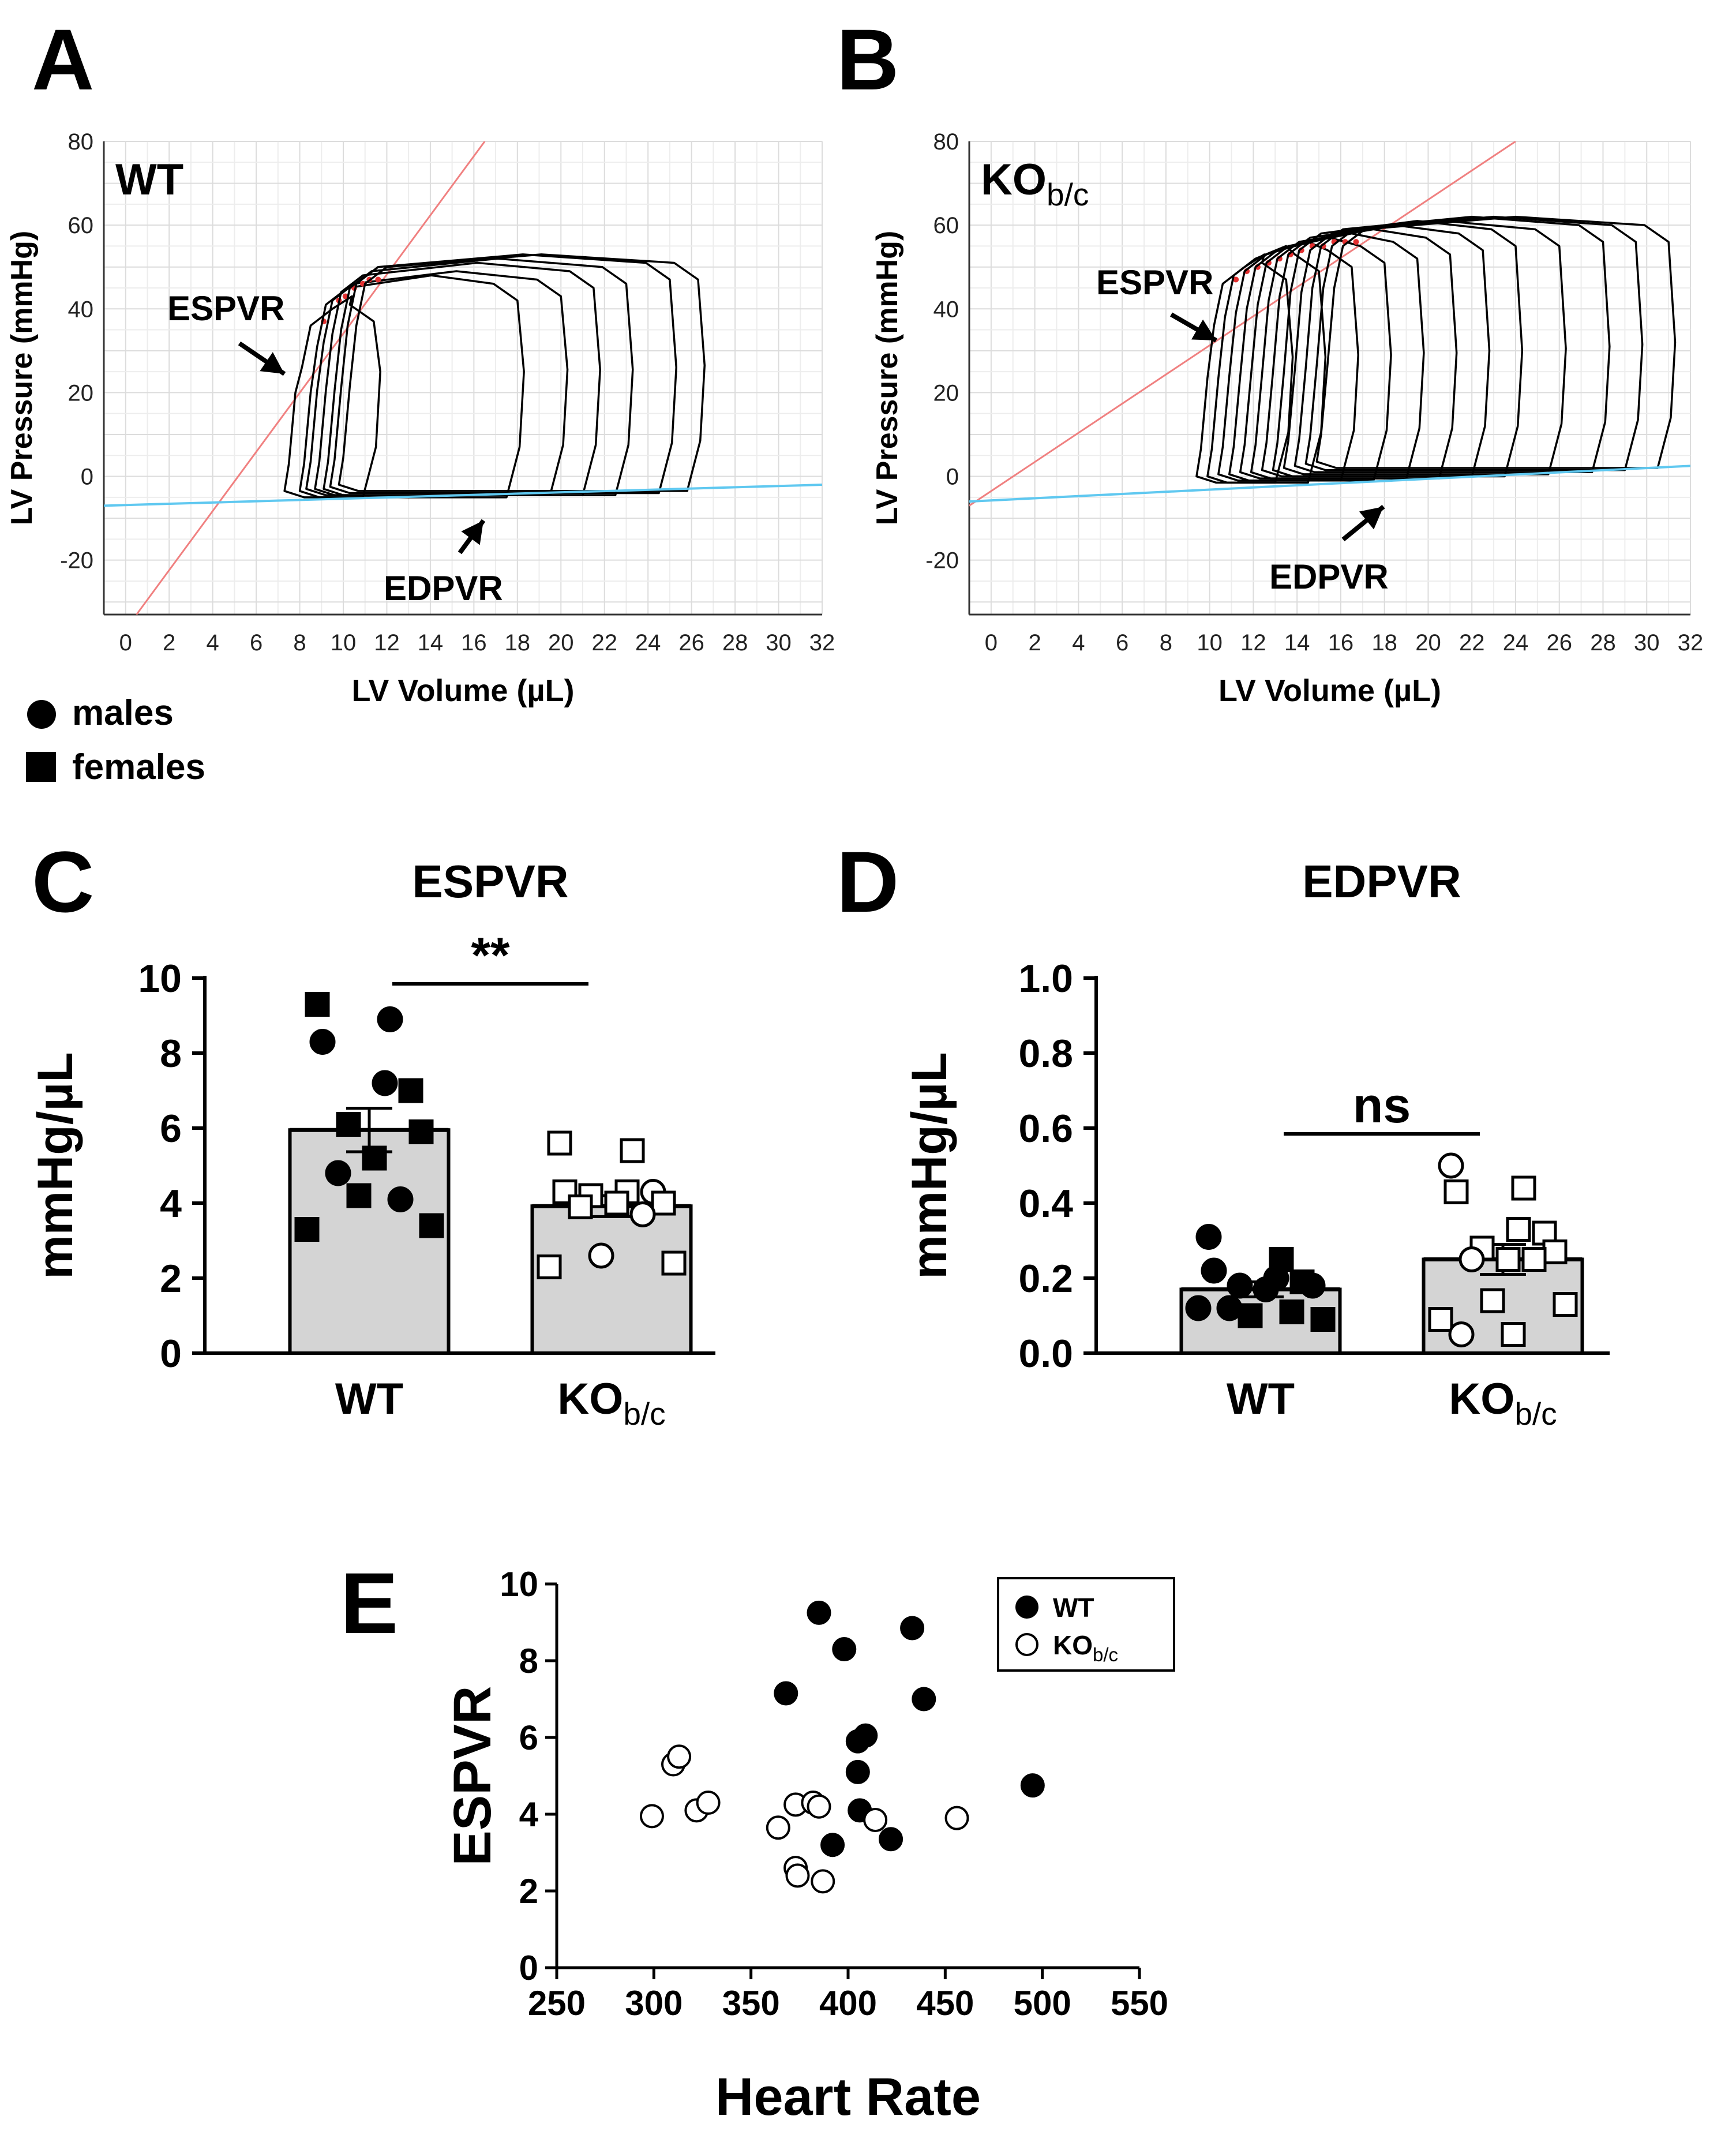  Describe the element at coordinates (1261, 1399) in the screenshot. I see `x-category-label: WT` at that location.